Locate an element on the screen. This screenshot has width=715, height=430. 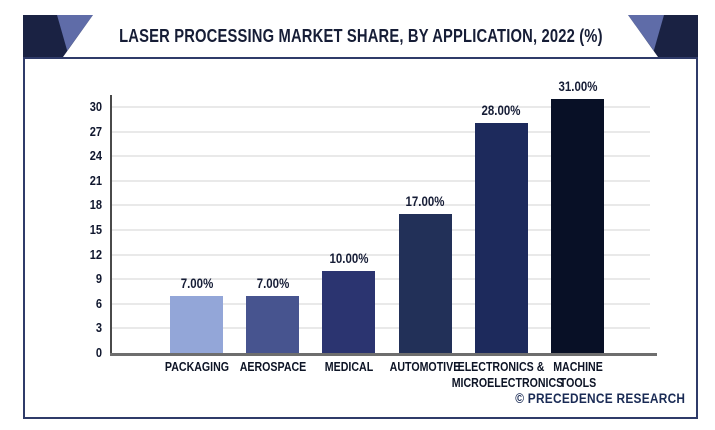
y-tick-label: 12 is located at coordinates (95, 254).